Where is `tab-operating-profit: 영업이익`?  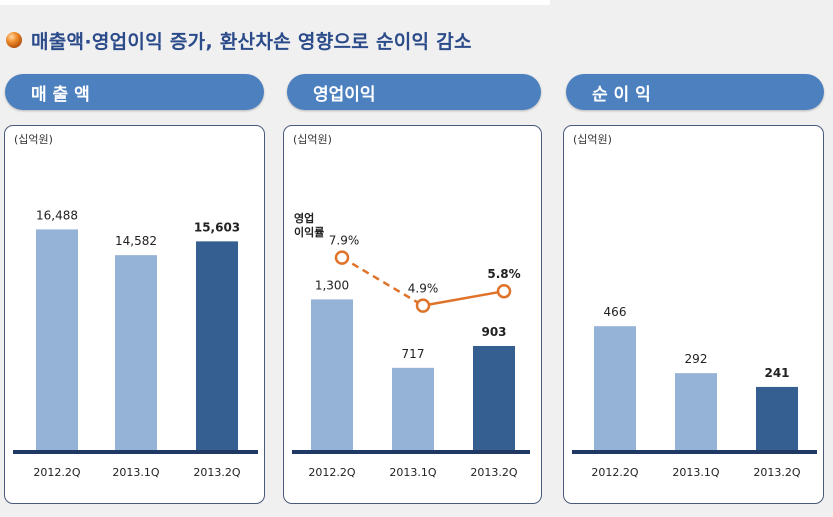
tab-operating-profit: 영업이익 is located at coordinates (414, 92).